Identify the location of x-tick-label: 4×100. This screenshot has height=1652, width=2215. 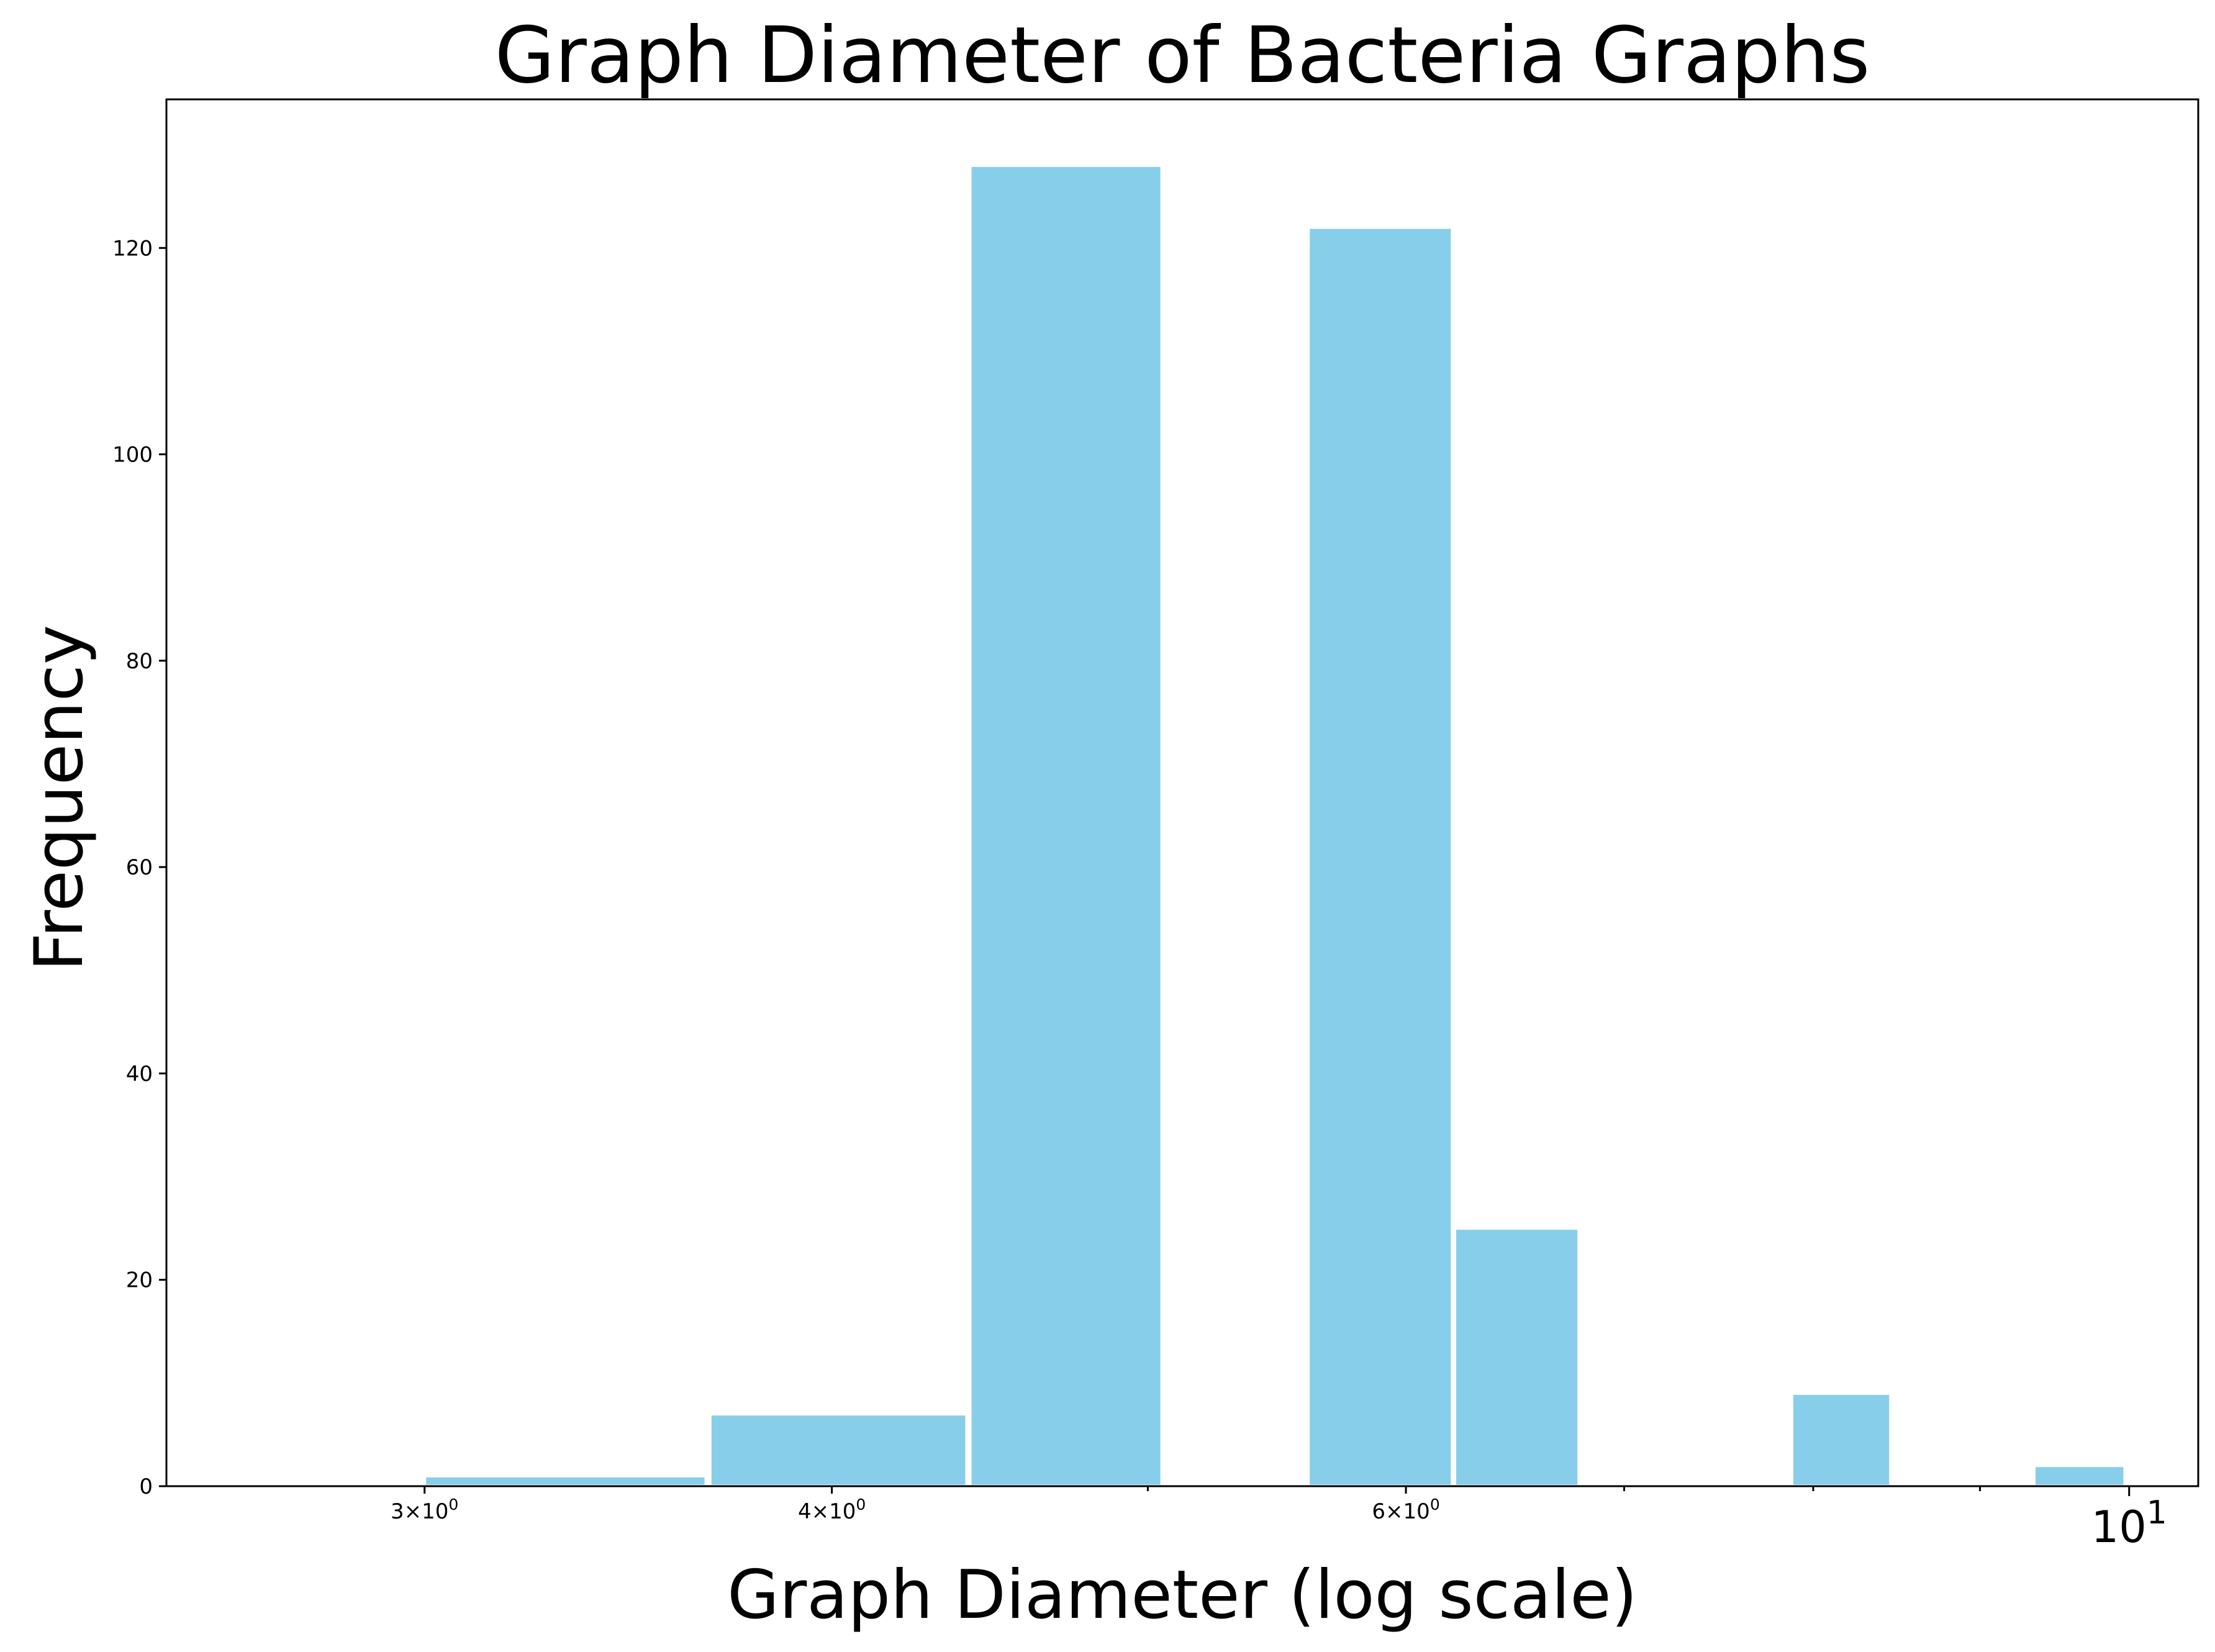
(832, 1510).